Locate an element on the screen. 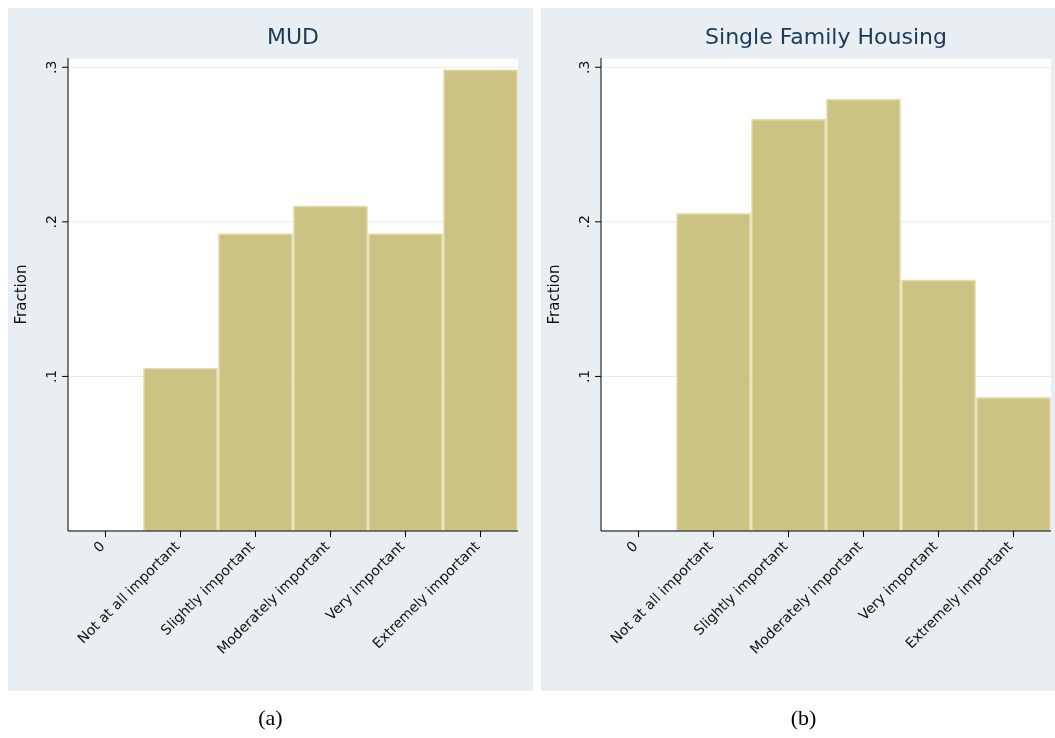 The width and height of the screenshot is (1055, 738). text: (a) is located at coordinates (270, 718).